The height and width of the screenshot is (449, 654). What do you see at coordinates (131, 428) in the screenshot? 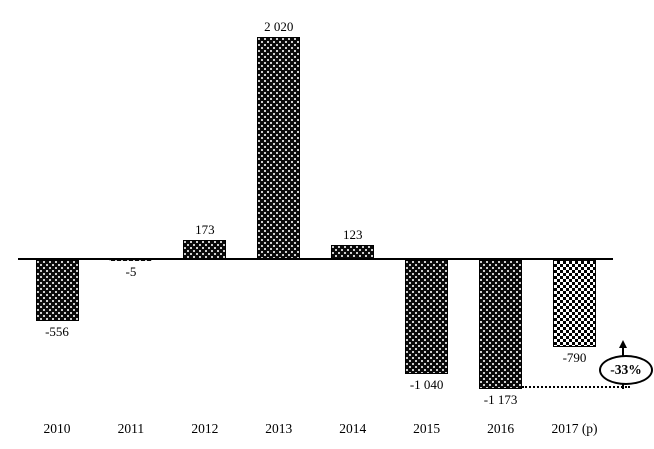
I see `x-tick-label: 2011` at bounding box center [131, 428].